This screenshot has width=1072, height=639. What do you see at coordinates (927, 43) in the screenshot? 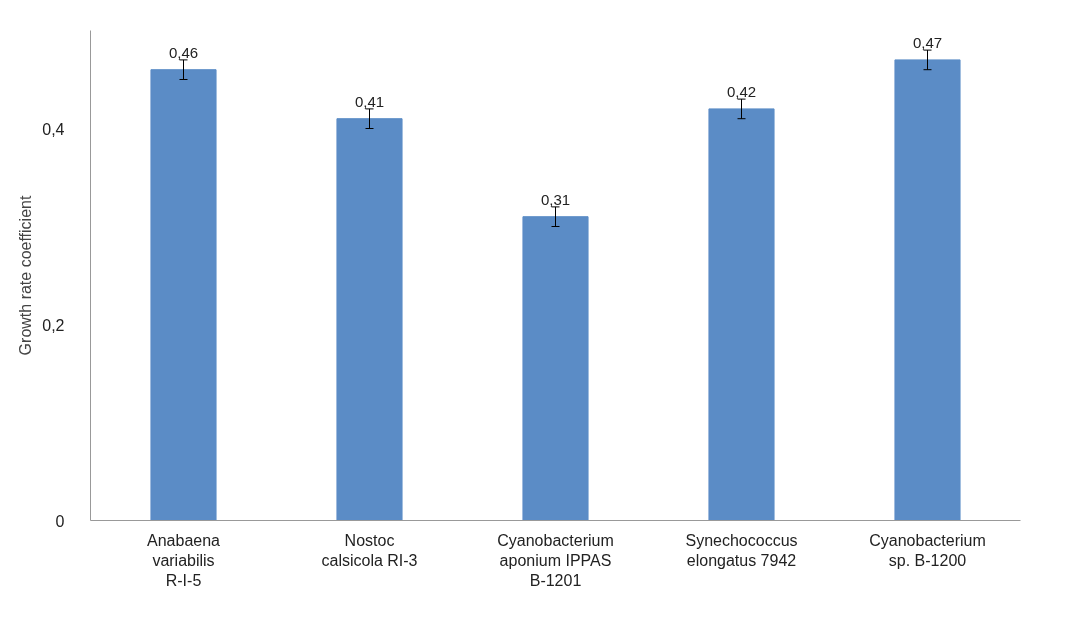
I see `data-label: 0,47` at bounding box center [927, 43].